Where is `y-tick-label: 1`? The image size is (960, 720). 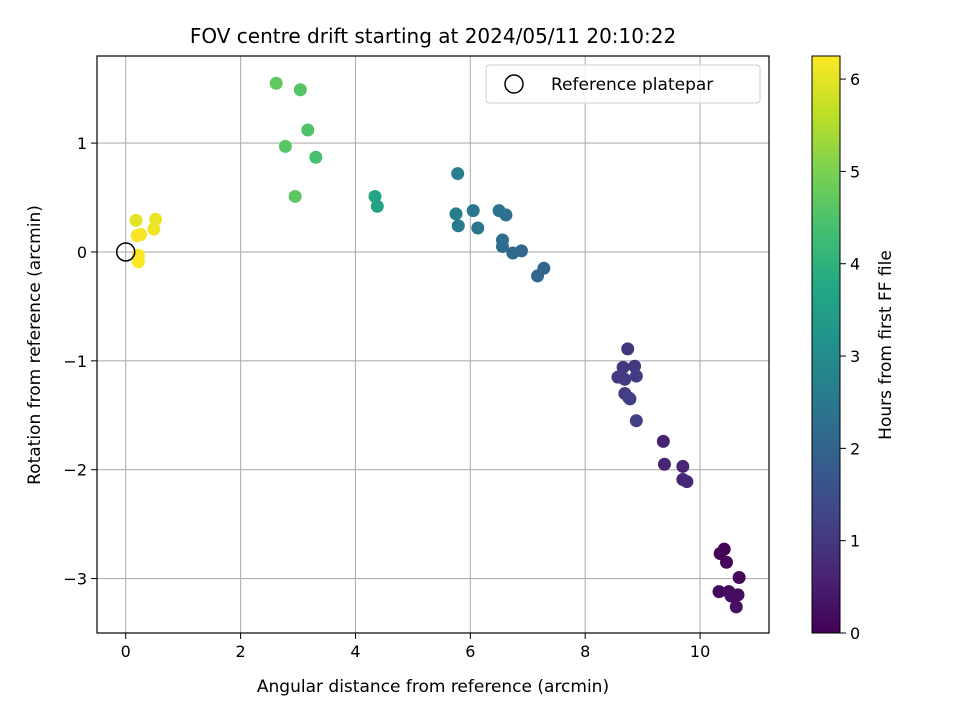
y-tick-label: 1 is located at coordinates (82, 143).